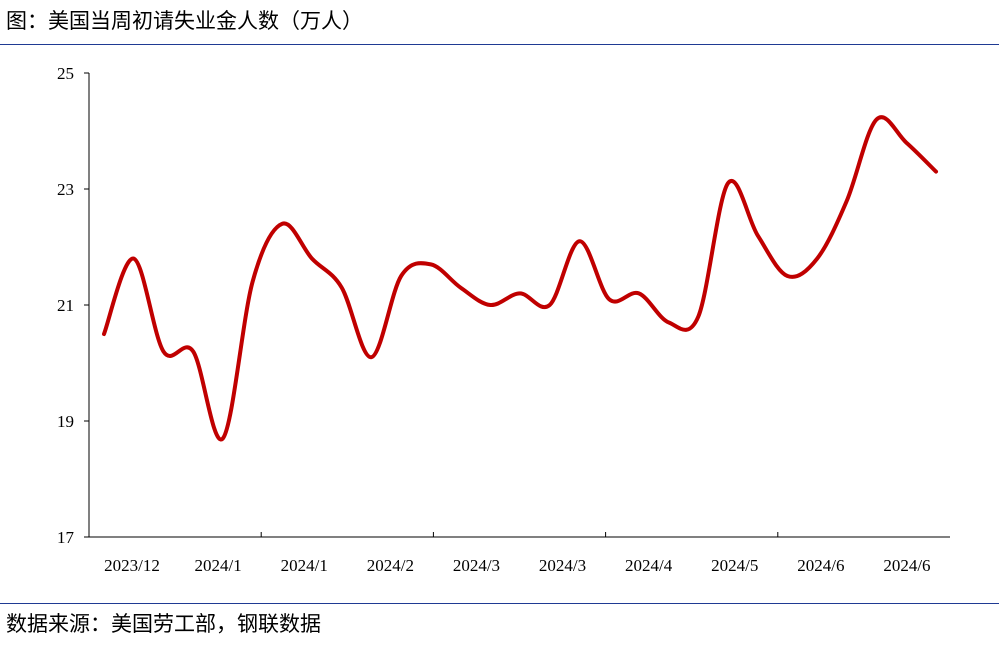  What do you see at coordinates (132, 565) in the screenshot?
I see `x-tick-label: 2023/12` at bounding box center [132, 565].